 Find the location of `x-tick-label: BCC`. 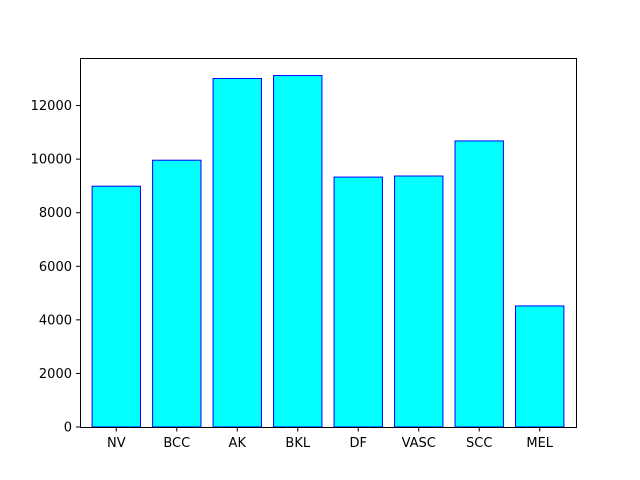

x-tick-label: BCC is located at coordinates (176, 443).